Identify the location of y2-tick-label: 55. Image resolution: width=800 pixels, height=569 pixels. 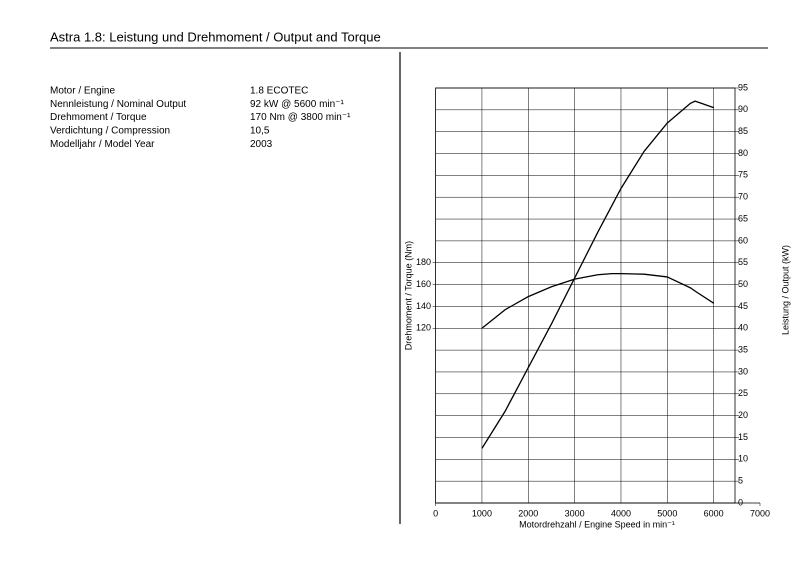
(743, 262).